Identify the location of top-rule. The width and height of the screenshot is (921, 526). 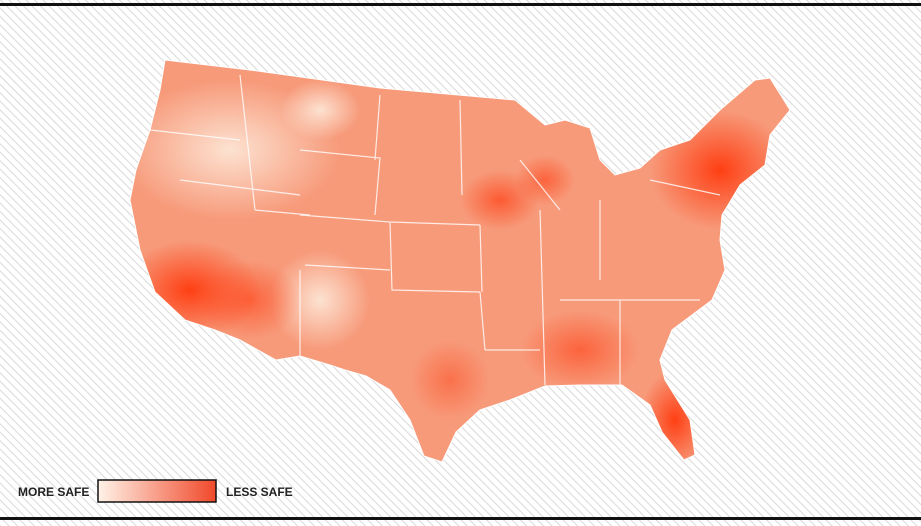
(460, 4).